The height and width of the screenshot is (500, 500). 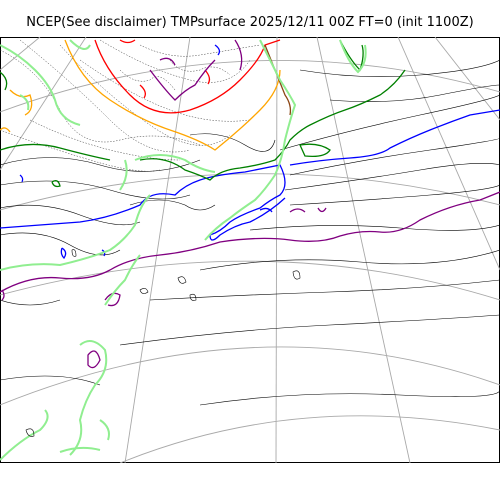 I want to click on red-contours, so click(x=187, y=76).